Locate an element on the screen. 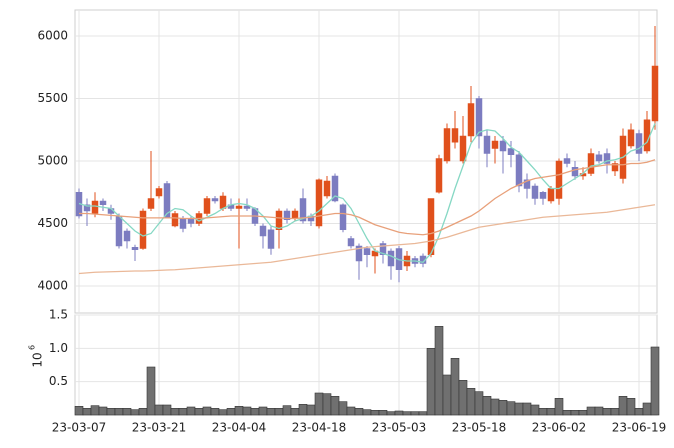 The width and height of the screenshot is (674, 448). y-tick-label: 1.5 is located at coordinates (58, 315).